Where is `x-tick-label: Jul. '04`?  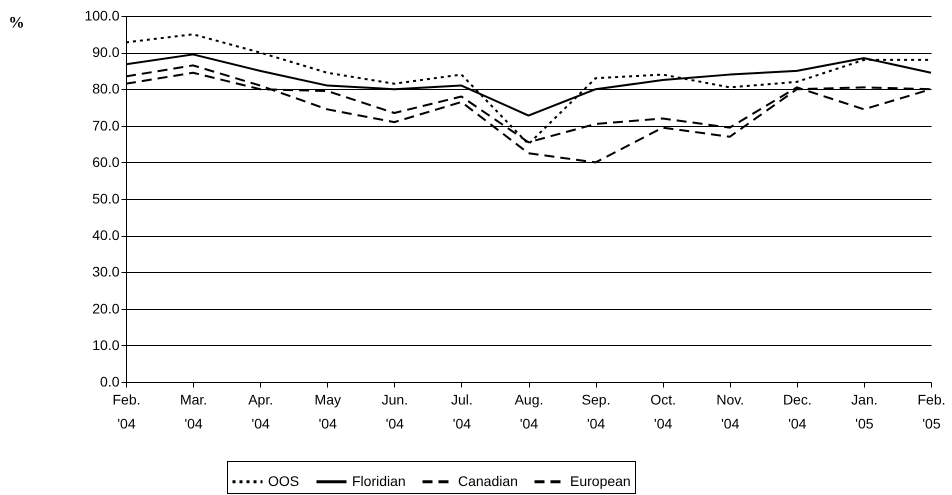 x-tick-label: Jul. '04 is located at coordinates (462, 412).